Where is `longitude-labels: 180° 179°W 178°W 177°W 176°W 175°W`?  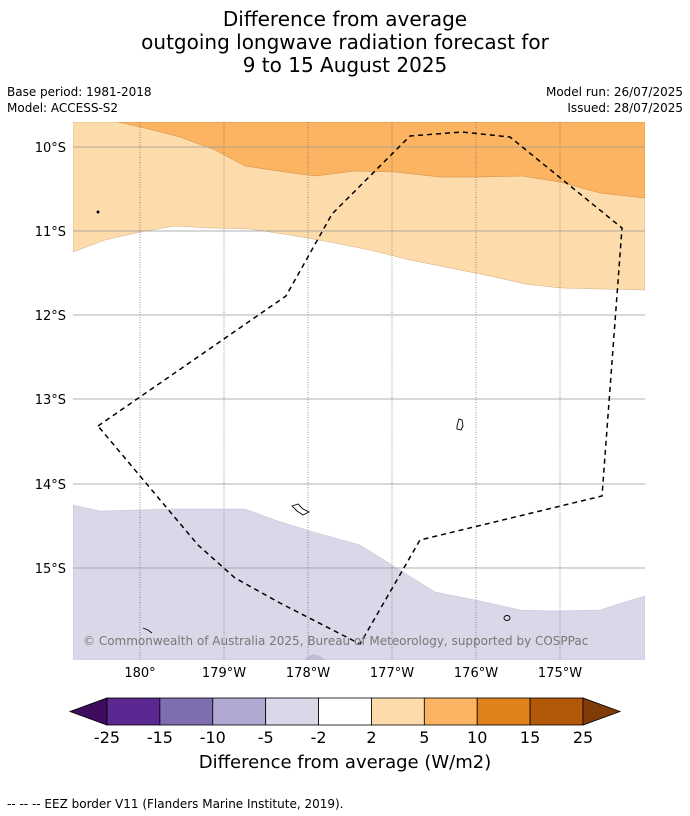
longitude-labels: 180° 179°W 178°W 177°W 176°W 175°W is located at coordinates (353, 673).